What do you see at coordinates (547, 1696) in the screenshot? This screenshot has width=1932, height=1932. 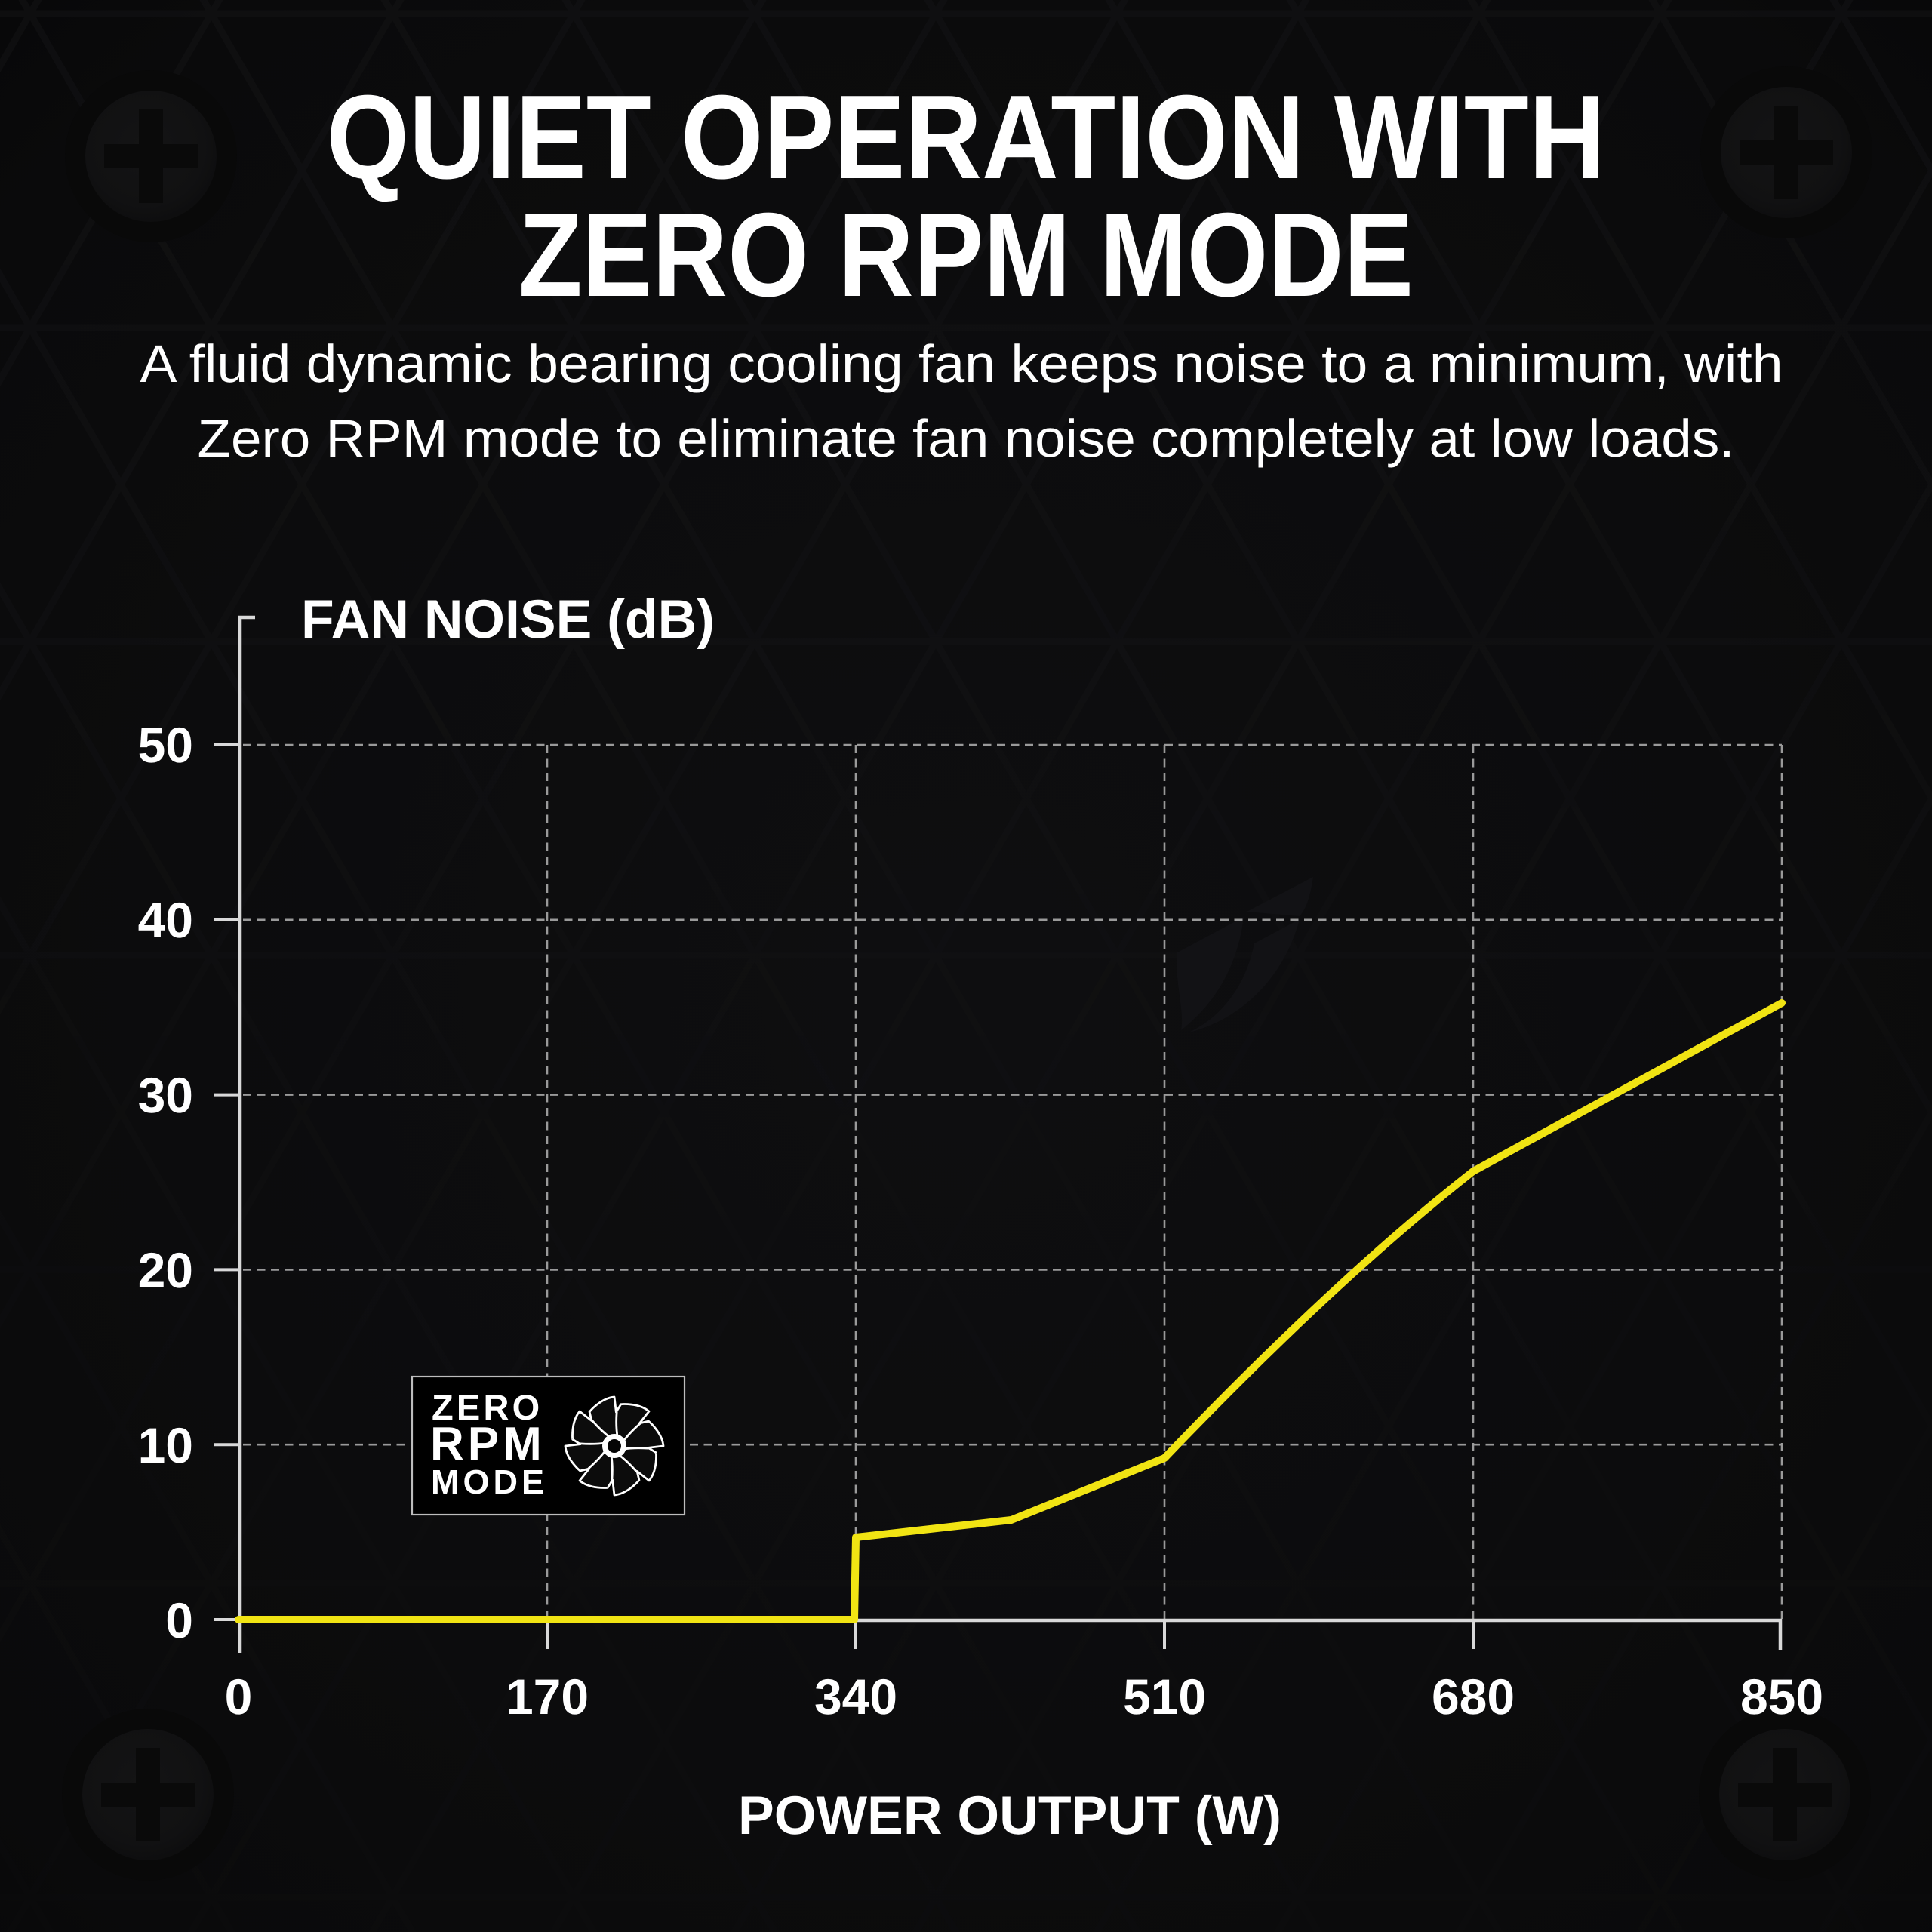 I see `svg-text: 170` at bounding box center [547, 1696].